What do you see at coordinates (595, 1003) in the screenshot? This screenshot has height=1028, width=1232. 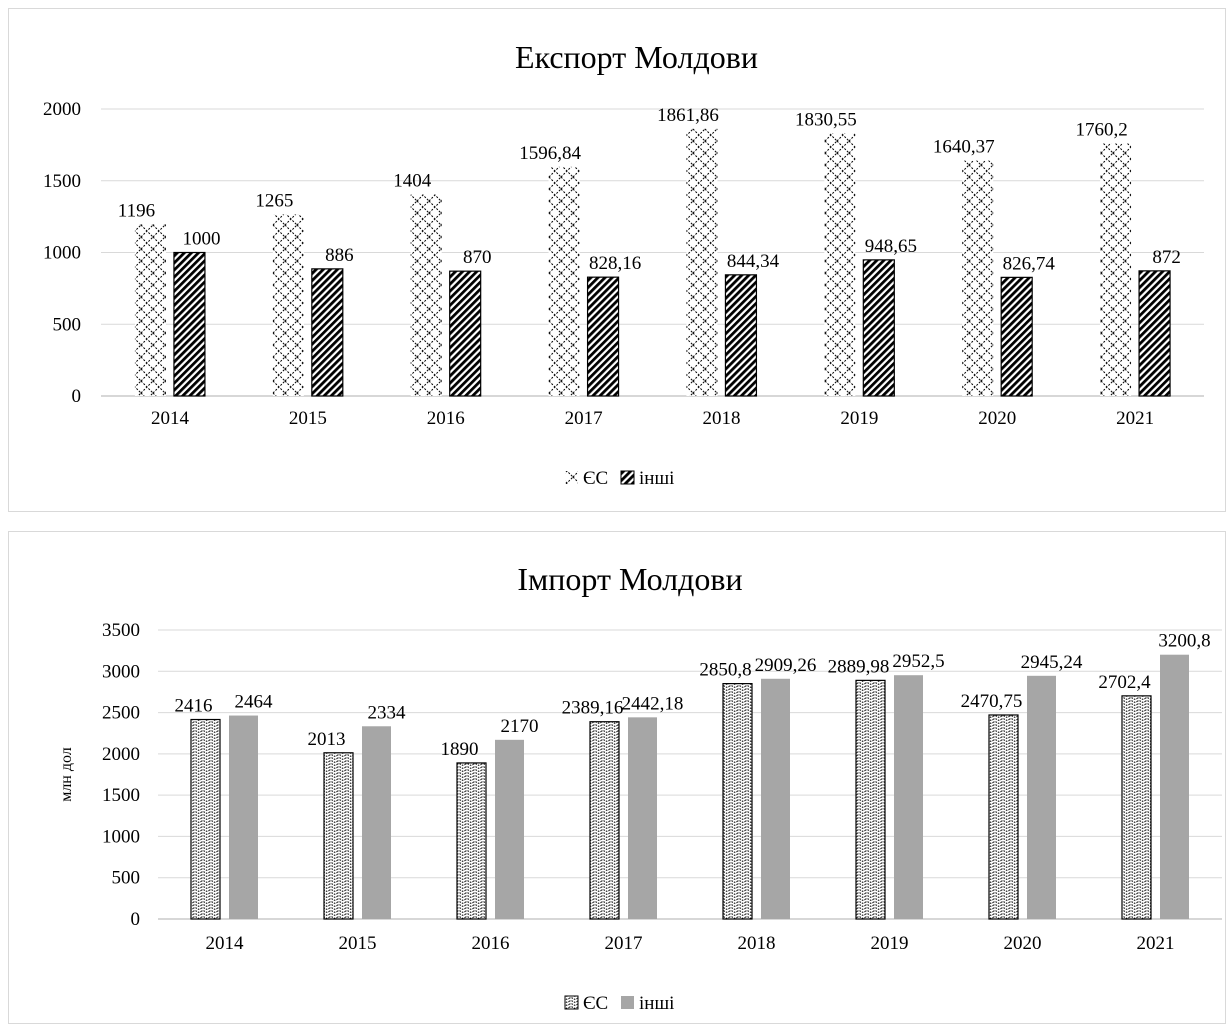 I see `import-legend-label: ЄС` at bounding box center [595, 1003].